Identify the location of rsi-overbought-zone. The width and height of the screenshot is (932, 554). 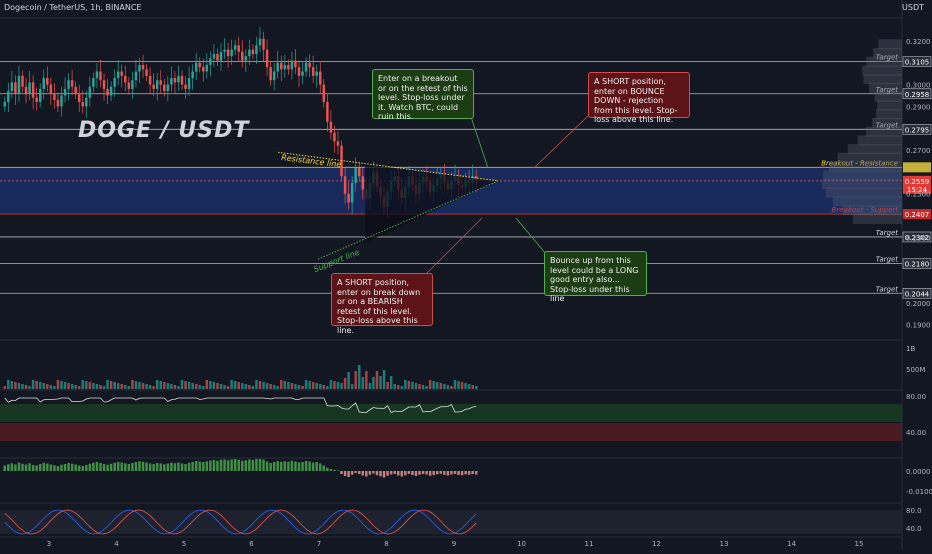
(451, 413).